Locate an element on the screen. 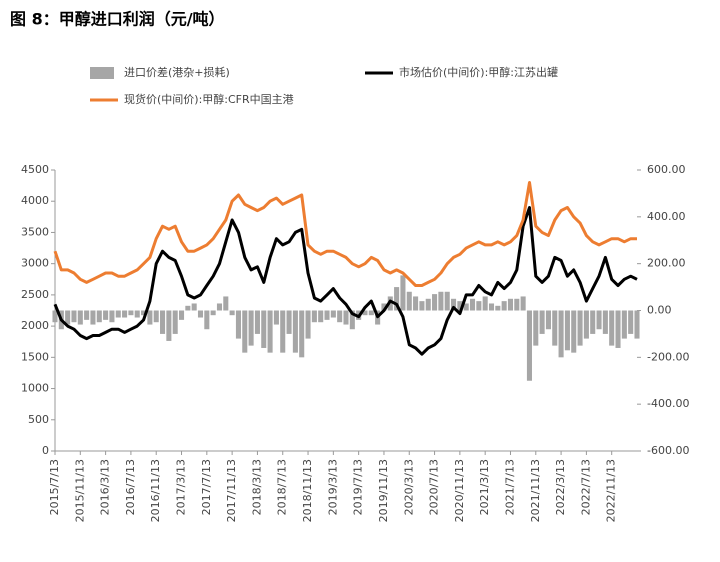 The image size is (720, 562). y2-tick-label: -400.00 is located at coordinates (668, 403).